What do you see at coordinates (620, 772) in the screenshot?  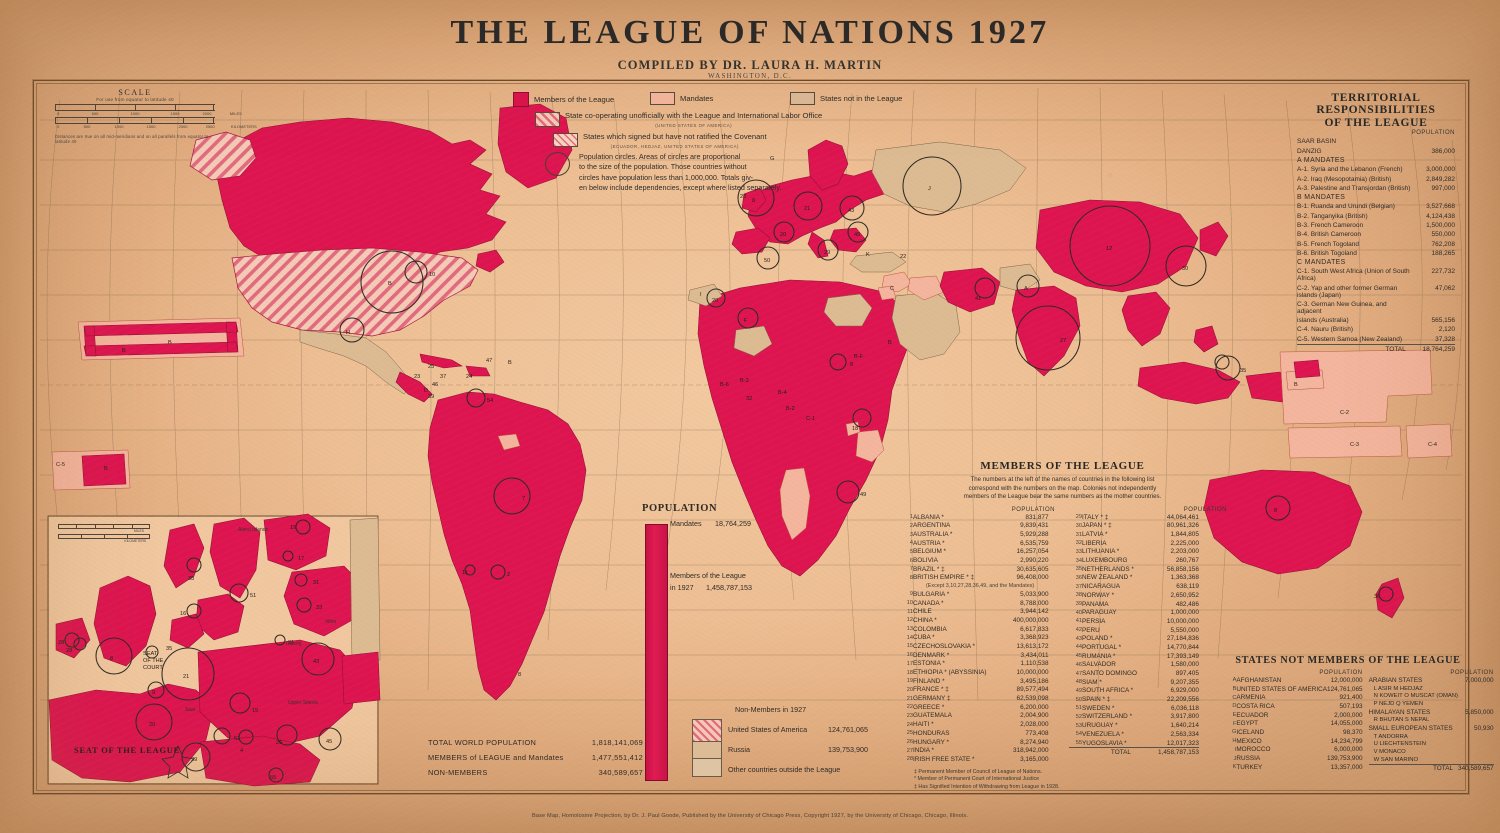 I see `total-value-nonmembers: 340,589,657` at bounding box center [620, 772].